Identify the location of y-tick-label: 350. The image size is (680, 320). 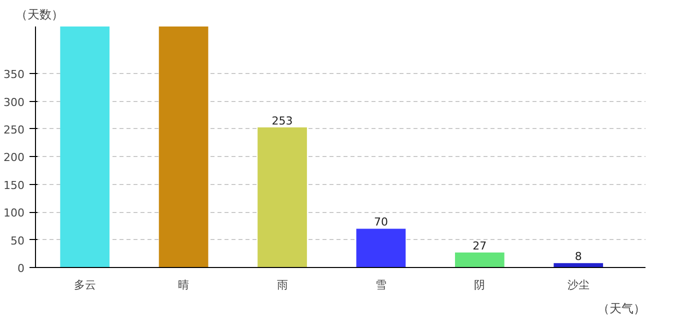
(14, 75).